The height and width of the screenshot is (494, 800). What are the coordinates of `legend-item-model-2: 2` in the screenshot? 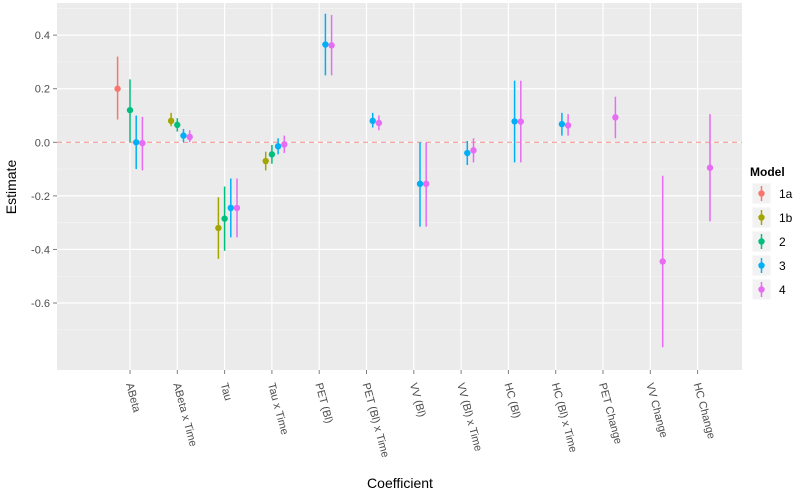 It's located at (768, 241).